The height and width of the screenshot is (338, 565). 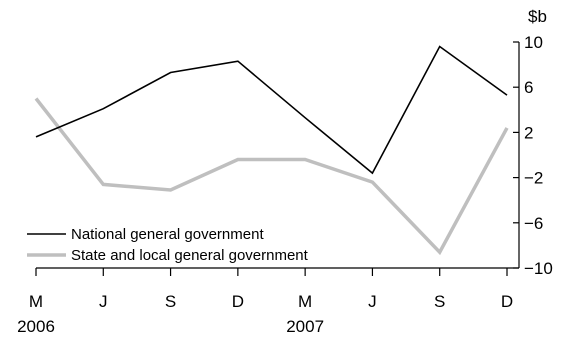 I want to click on y-tick-label: 6, so click(x=528, y=87).